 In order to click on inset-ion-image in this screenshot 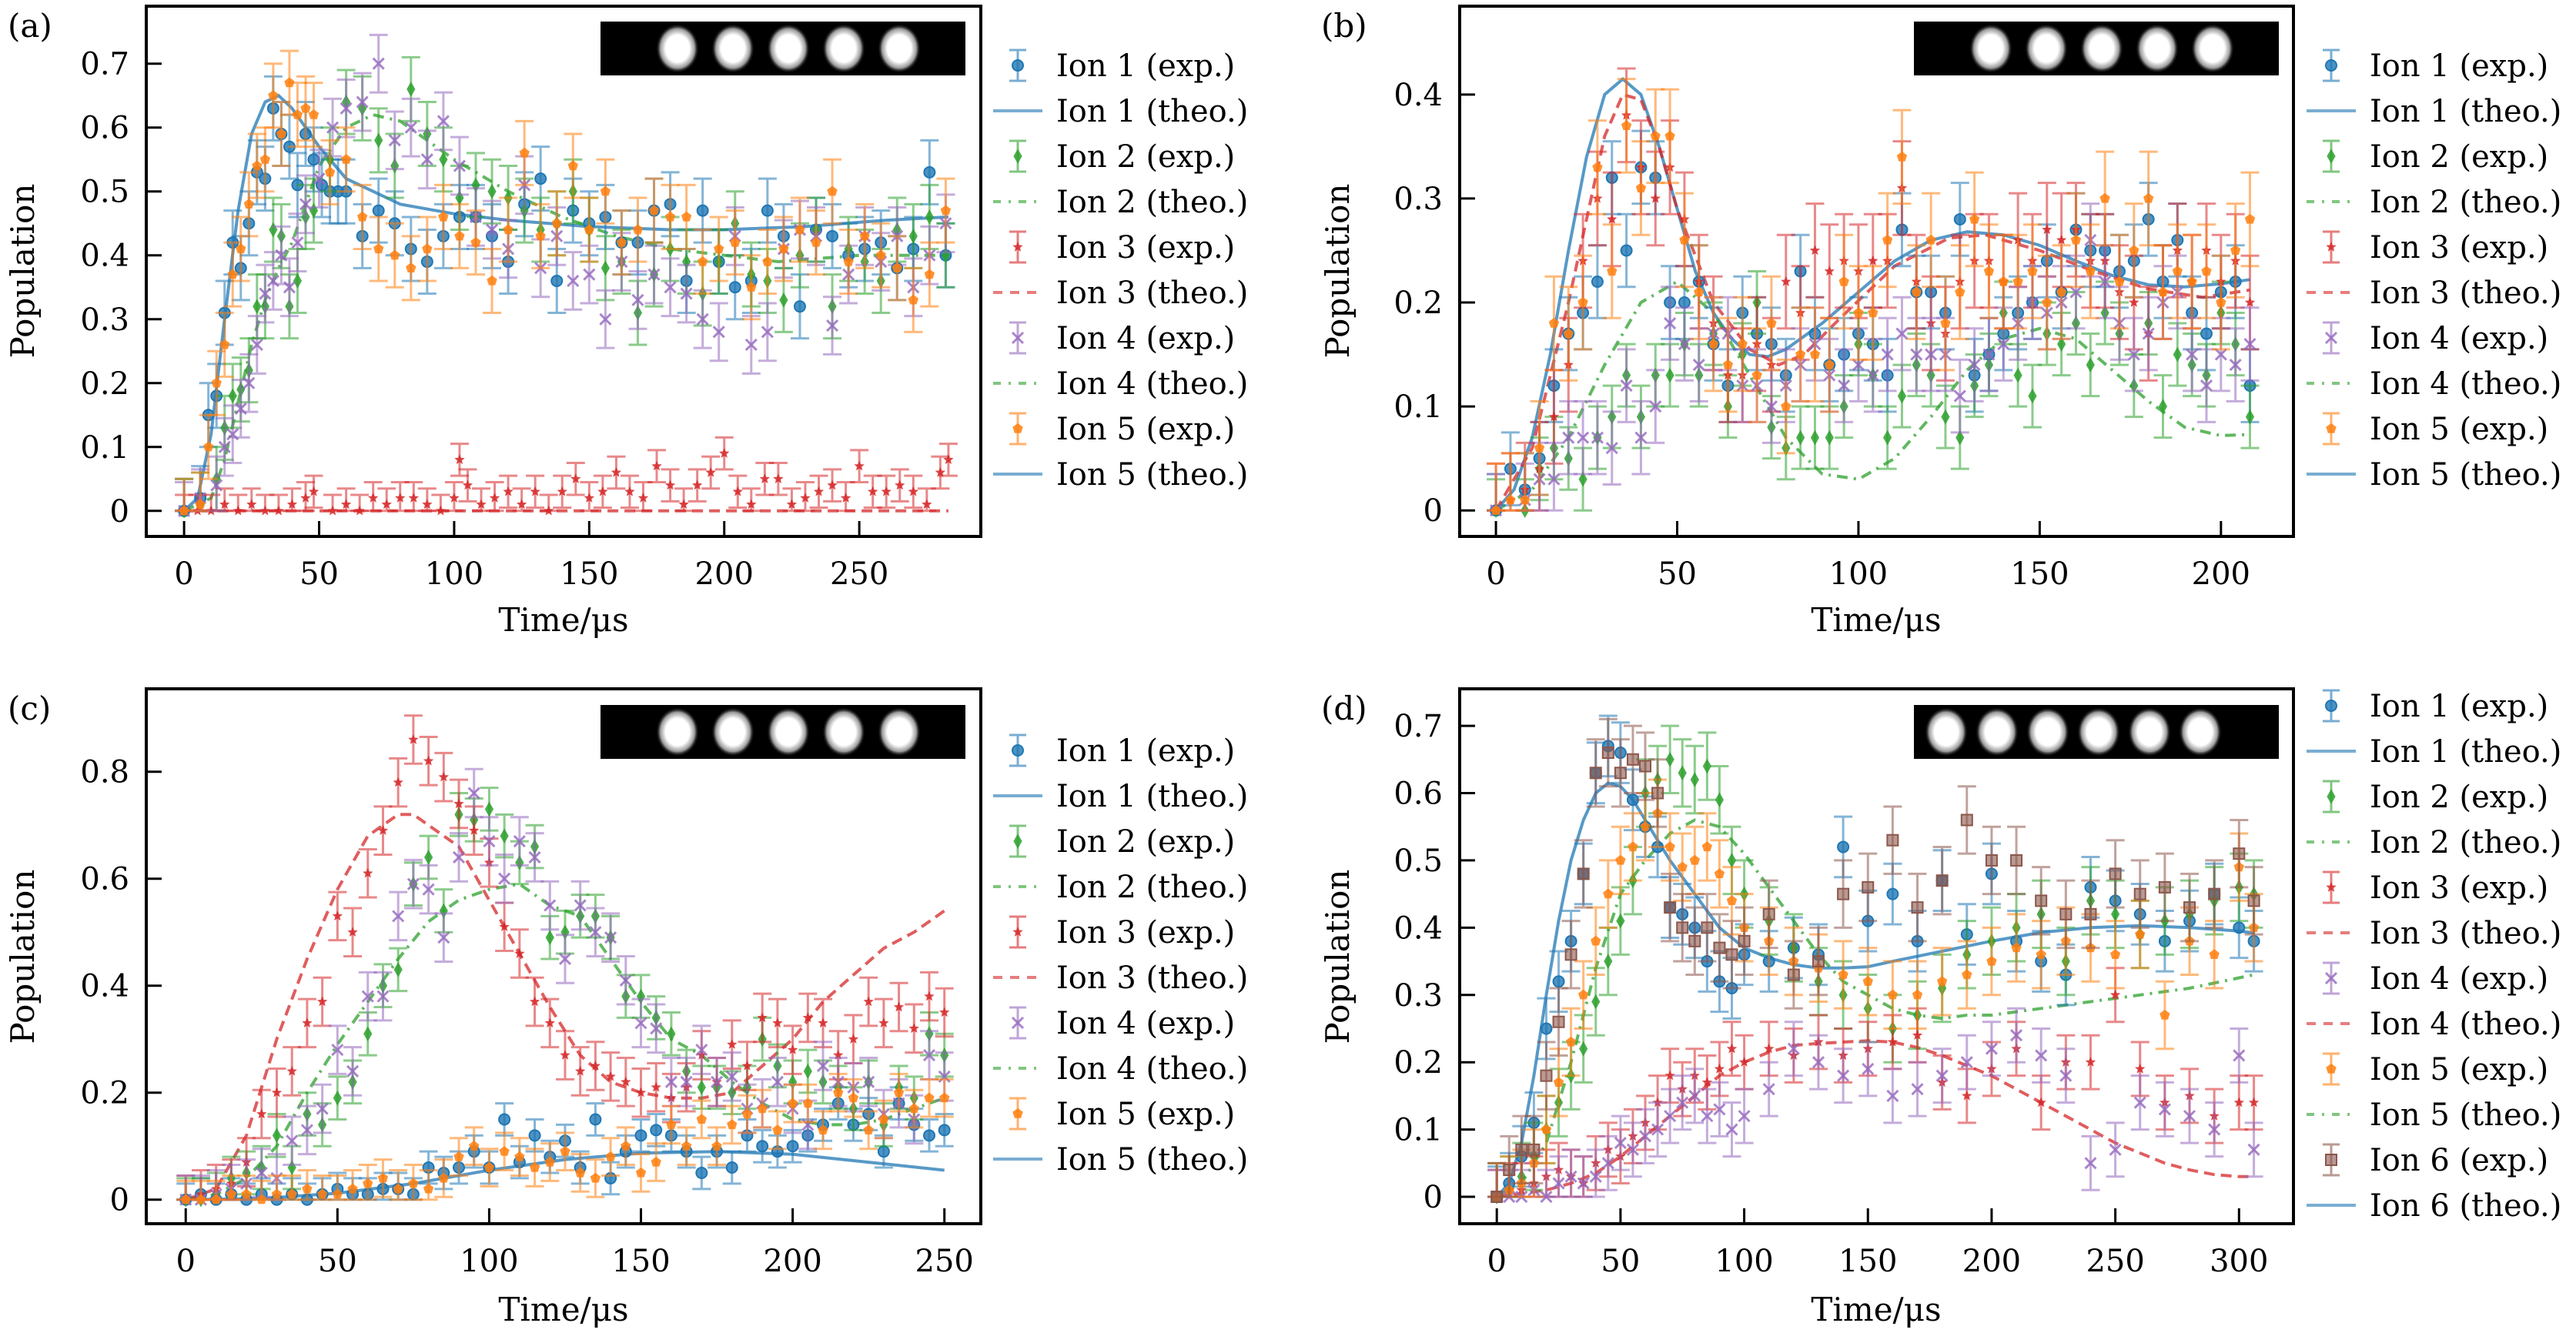, I will do `click(783, 732)`.